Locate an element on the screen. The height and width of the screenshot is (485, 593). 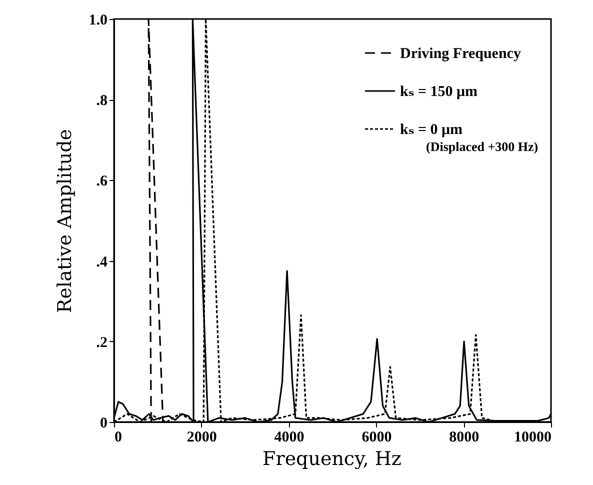
y-axis-title: Relative Amplitude is located at coordinates (65, 221).